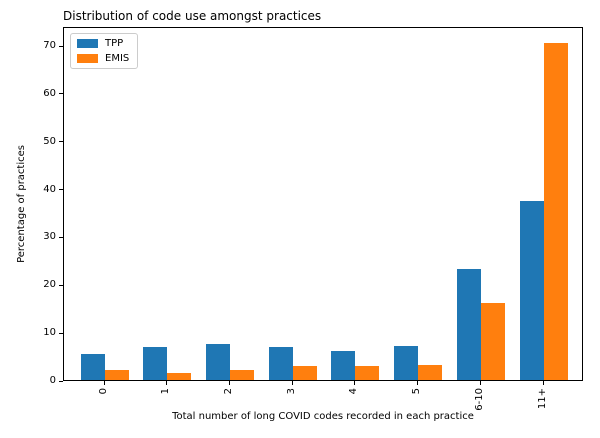  Describe the element at coordinates (49, 237) in the screenshot. I see `y-tick-label: 30` at that location.